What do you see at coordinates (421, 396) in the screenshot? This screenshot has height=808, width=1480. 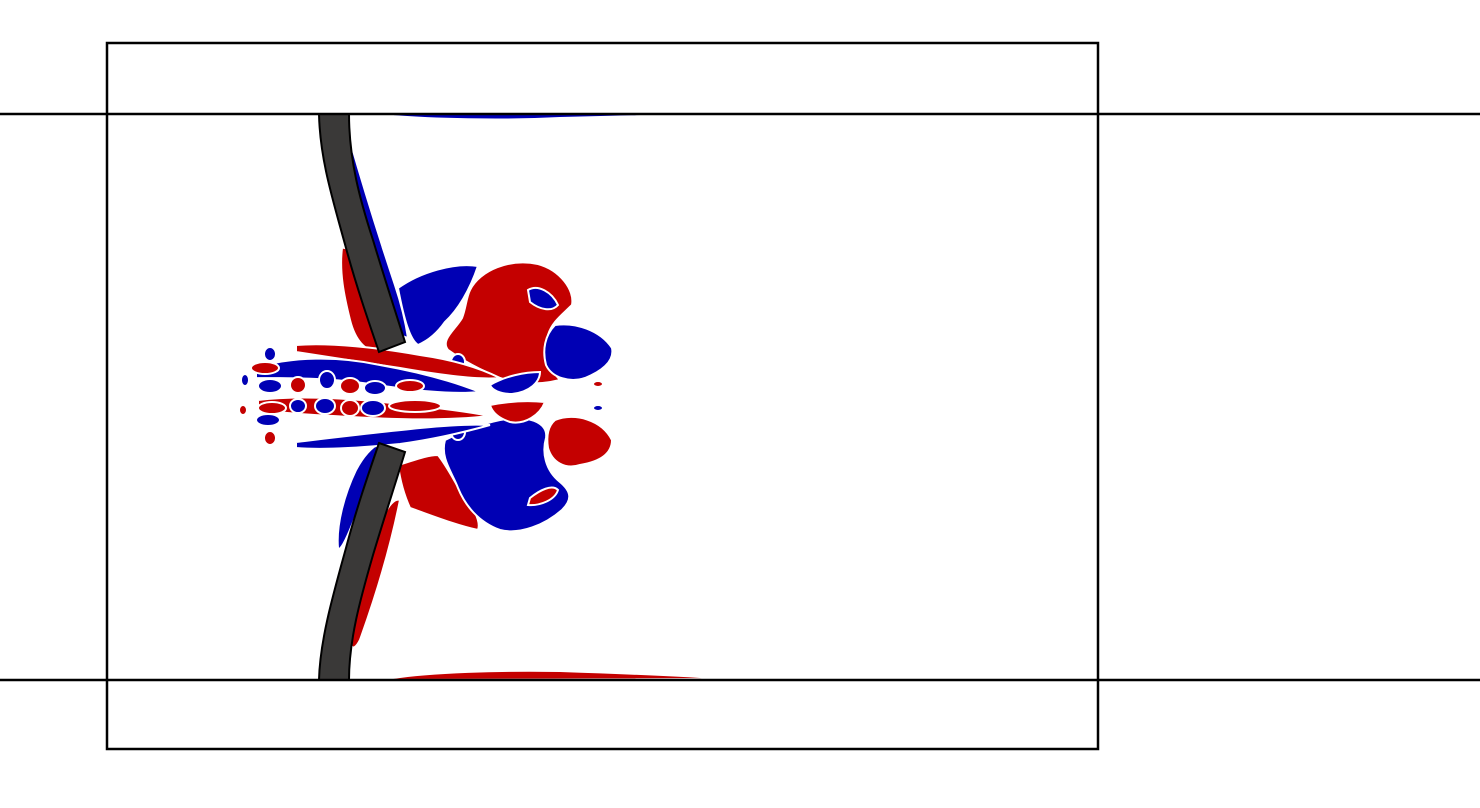 I see `jet-turbulent-blobs` at bounding box center [421, 396].